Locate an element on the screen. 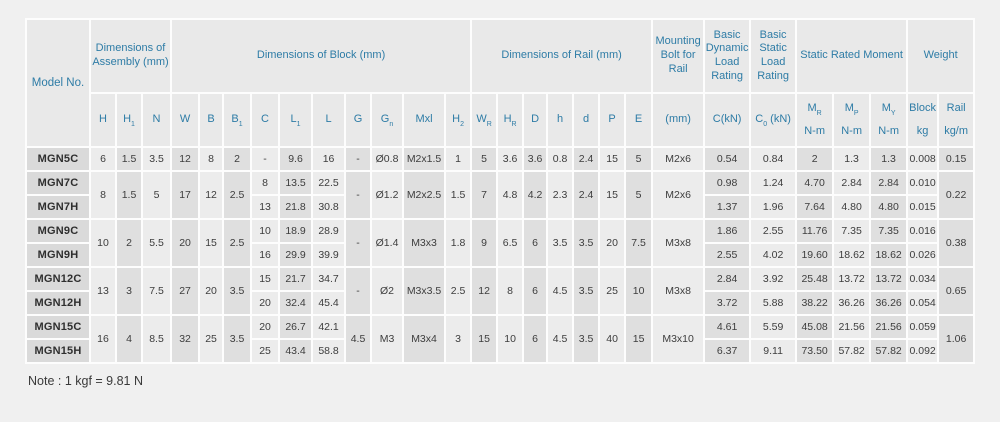  cell: 4.5 is located at coordinates (560, 291).